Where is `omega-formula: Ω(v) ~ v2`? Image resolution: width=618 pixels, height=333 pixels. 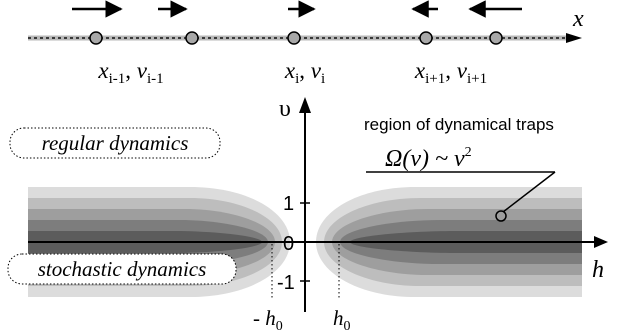
omega-formula: Ω(v) ~ v2 is located at coordinates (428, 158).